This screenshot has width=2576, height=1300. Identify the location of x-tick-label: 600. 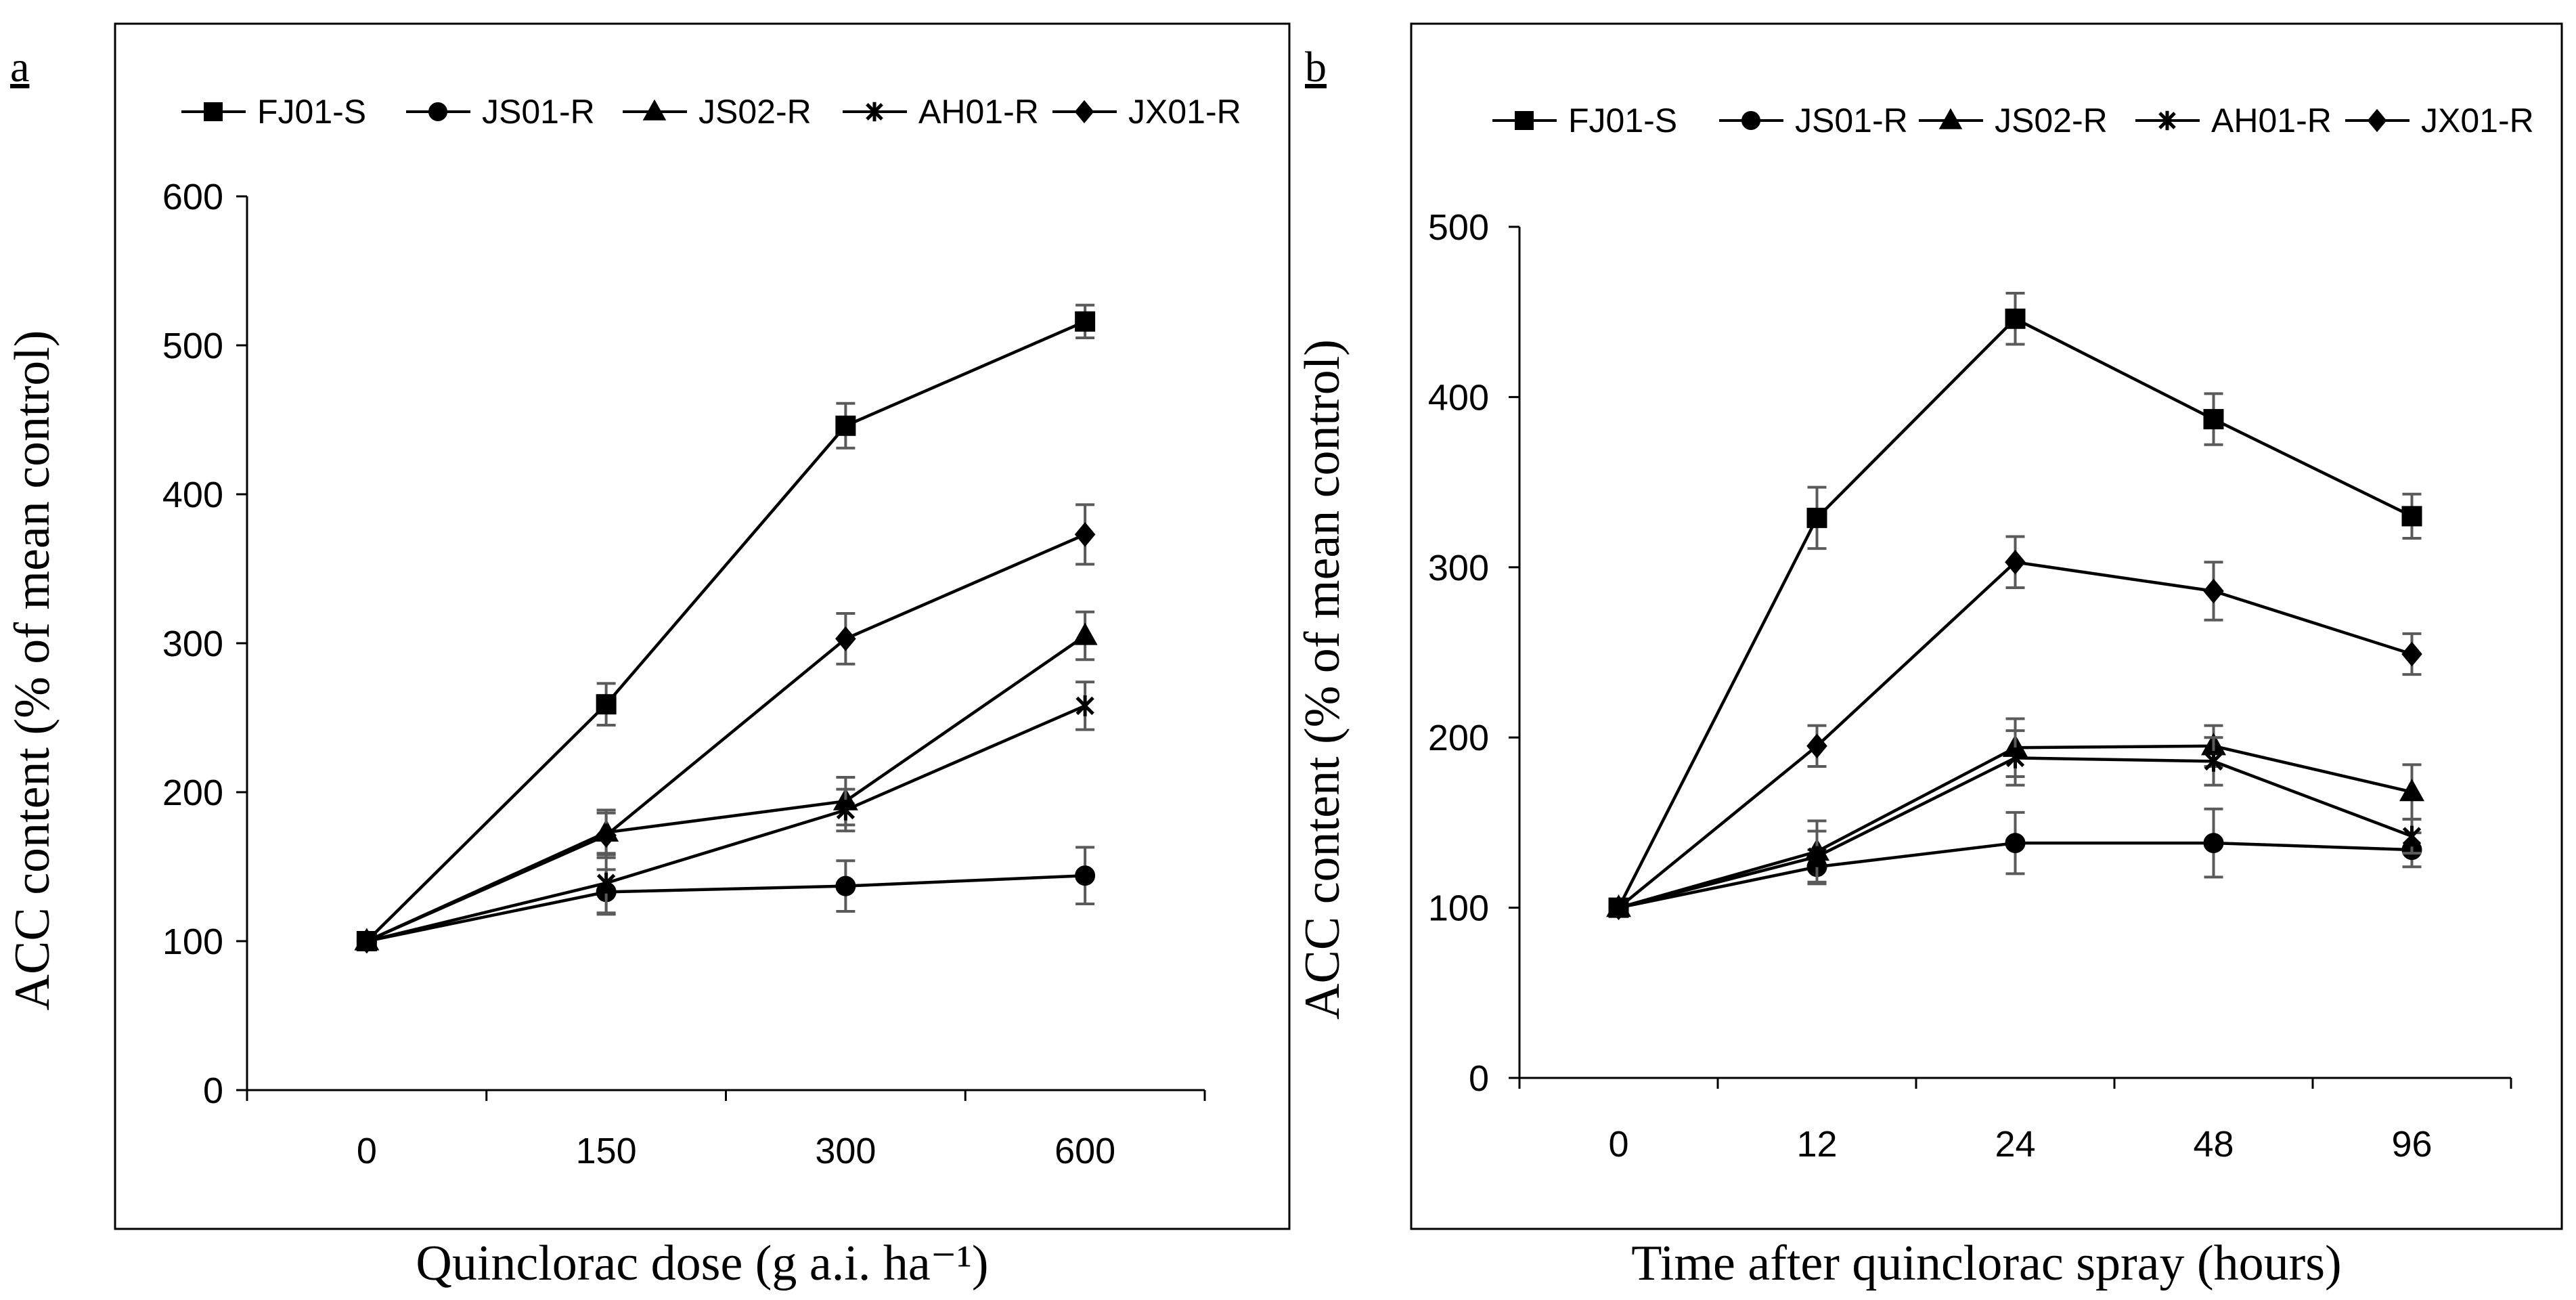
(1084, 1151).